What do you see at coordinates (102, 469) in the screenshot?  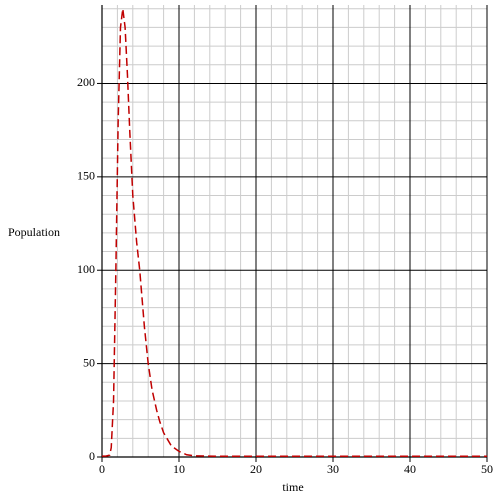 I see `x-tick-label: 0` at bounding box center [102, 469].